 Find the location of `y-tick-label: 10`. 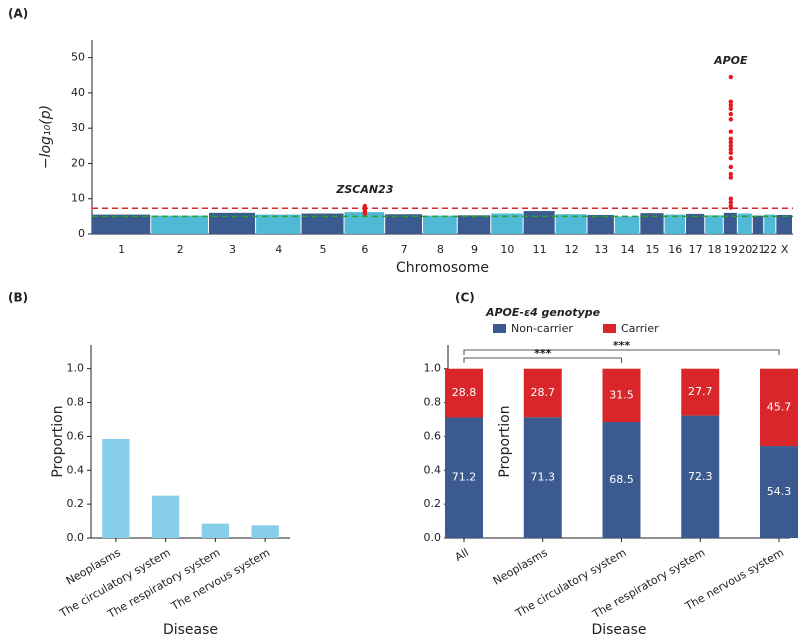

y-tick-label: 10 is located at coordinates (78, 198).